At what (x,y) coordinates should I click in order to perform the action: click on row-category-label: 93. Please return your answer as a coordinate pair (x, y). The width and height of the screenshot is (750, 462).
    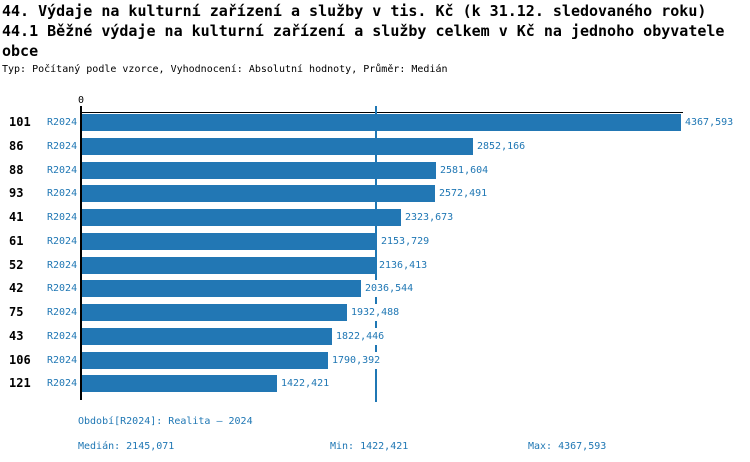
    Looking at the image, I should click on (16, 193).